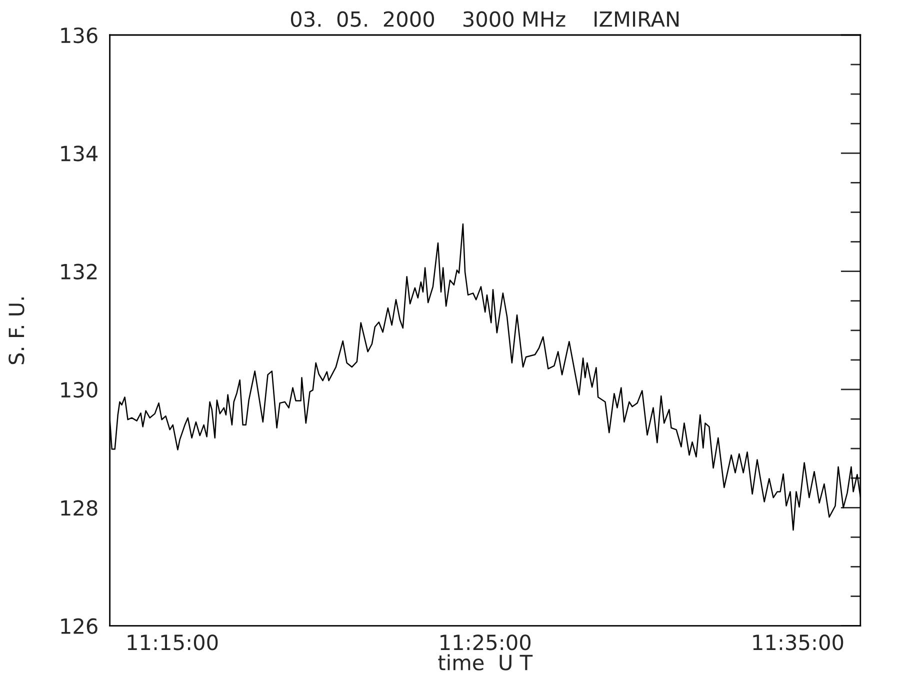  Describe the element at coordinates (79, 272) in the screenshot. I see `y-tick-label: 132` at that location.